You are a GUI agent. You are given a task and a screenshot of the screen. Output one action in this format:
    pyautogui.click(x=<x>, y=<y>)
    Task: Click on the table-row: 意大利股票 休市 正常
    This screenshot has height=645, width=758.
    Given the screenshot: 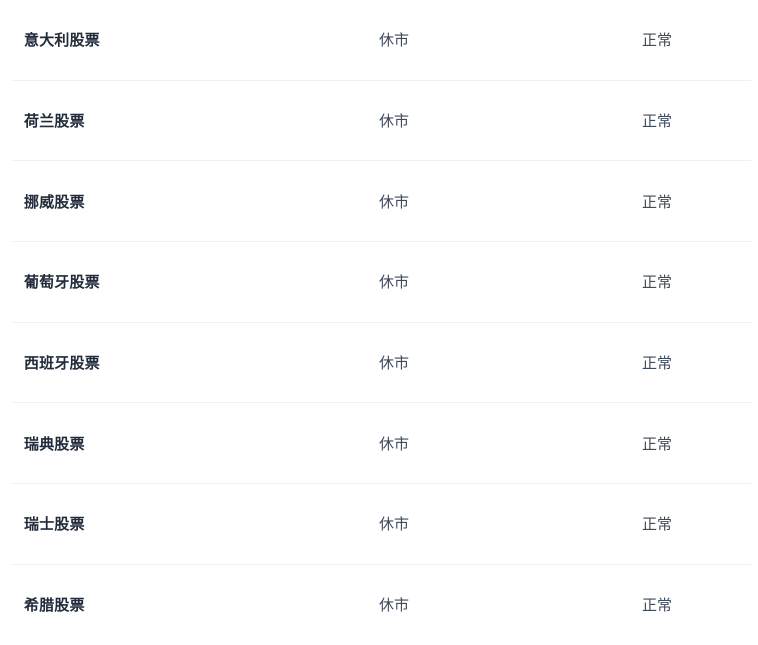 What is the action you would take?
    pyautogui.click(x=381, y=40)
    